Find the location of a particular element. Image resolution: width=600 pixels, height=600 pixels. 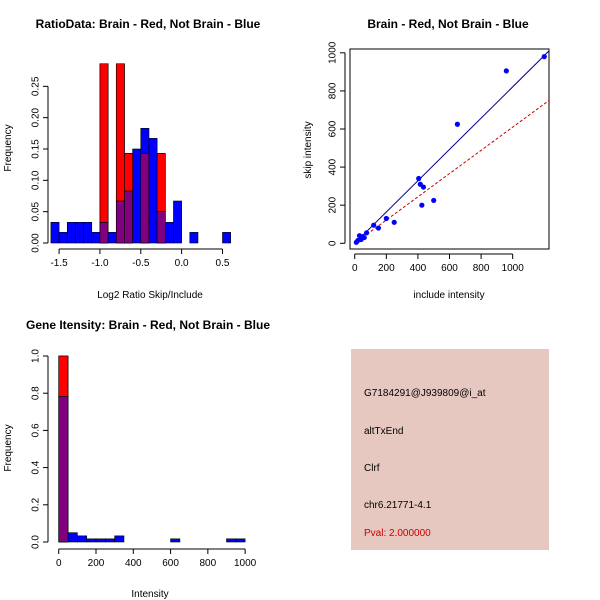

y-tick-label: 0.00 is located at coordinates (36, 243).